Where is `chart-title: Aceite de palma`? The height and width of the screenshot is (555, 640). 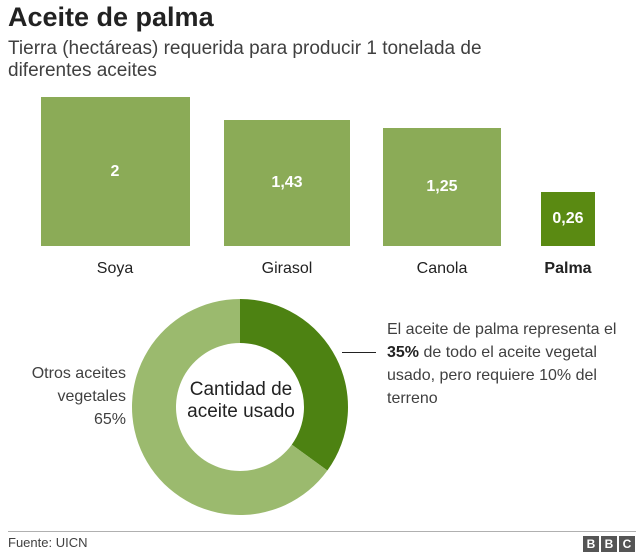 chart-title: Aceite de palma is located at coordinates (111, 17).